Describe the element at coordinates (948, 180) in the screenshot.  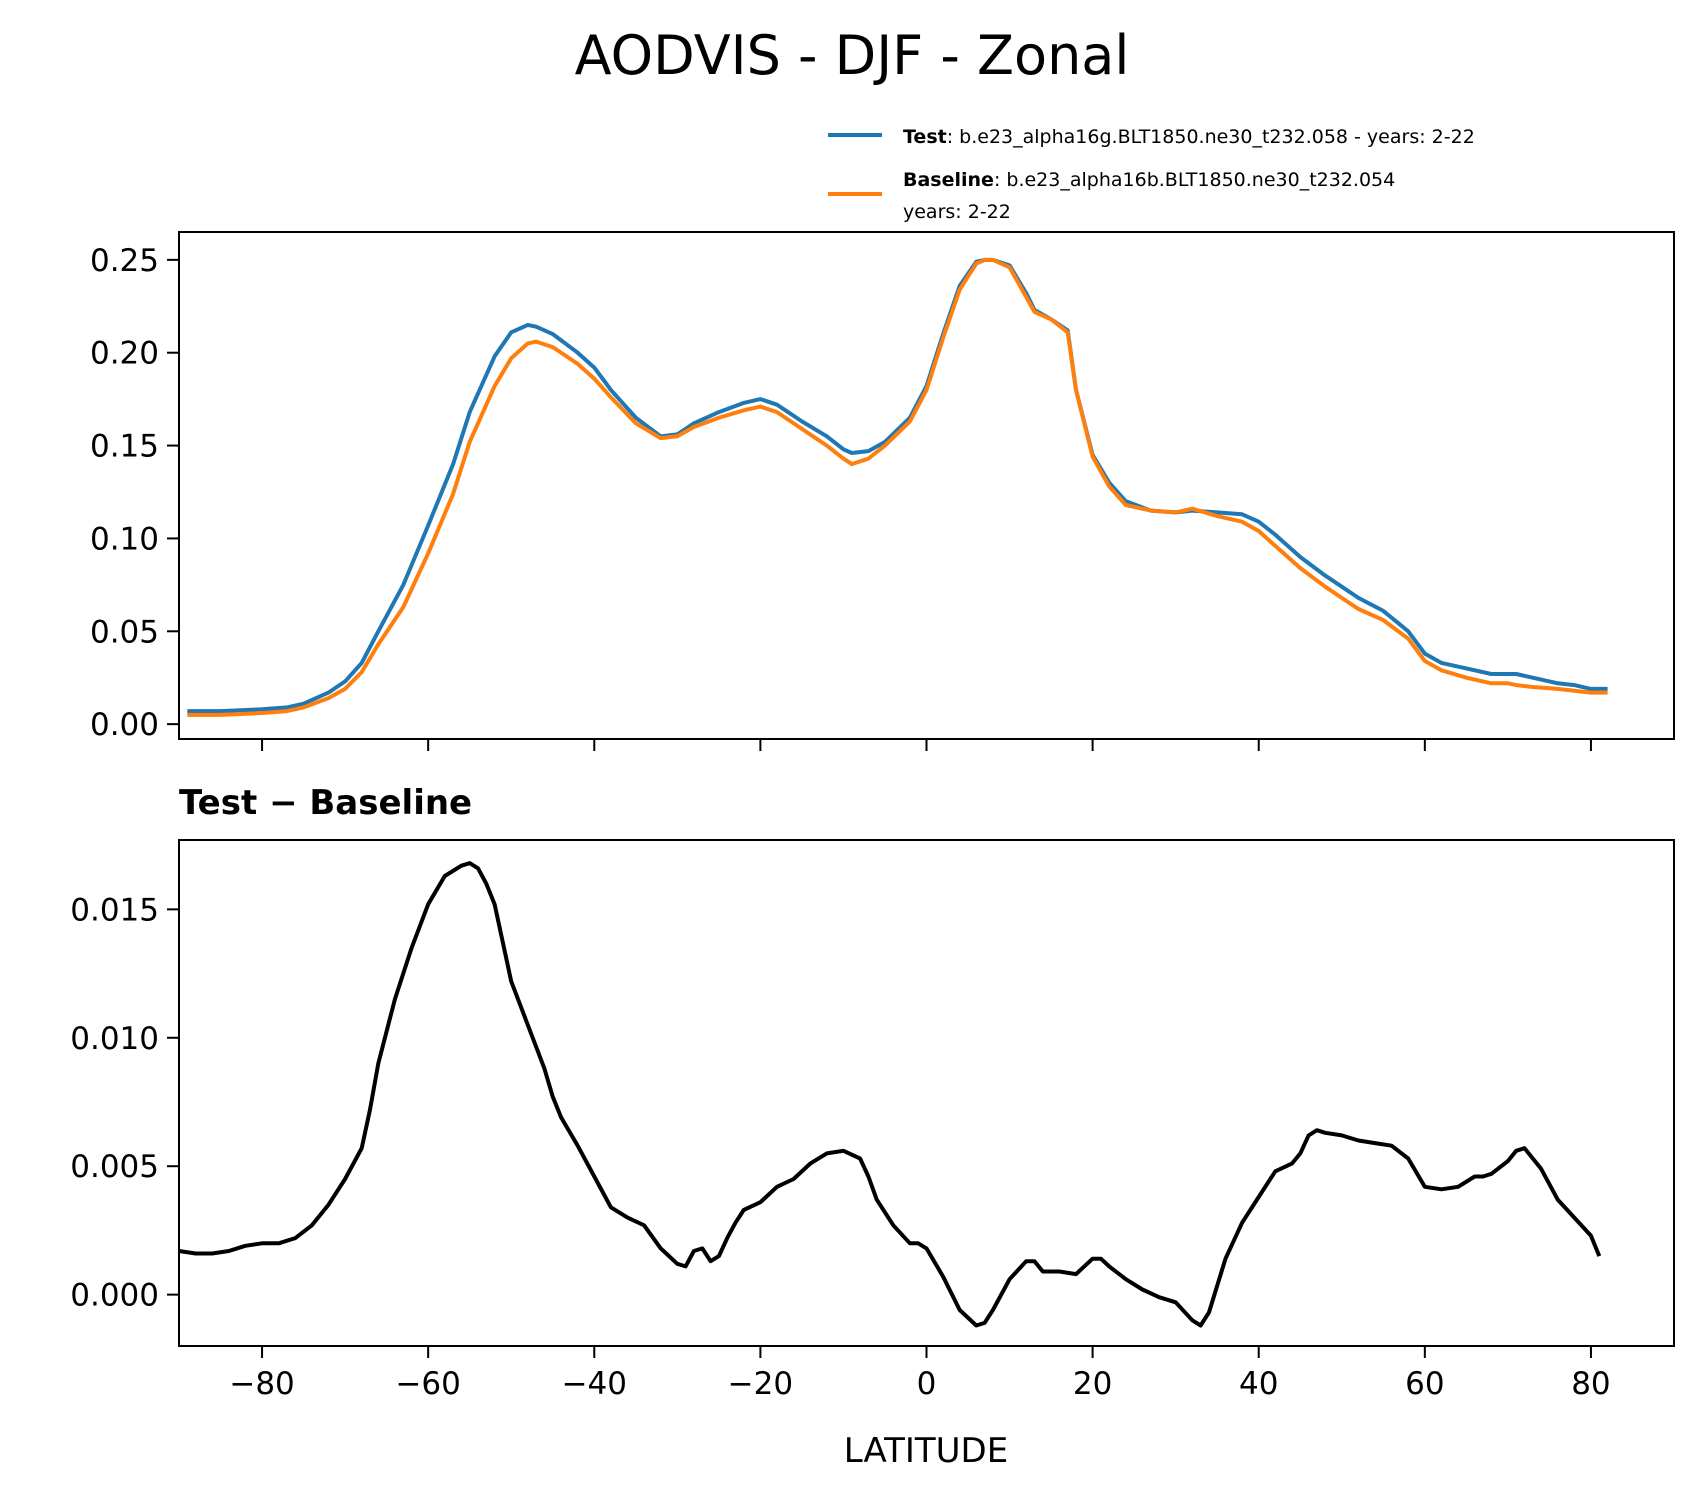
I see `legend-baseline-label: Baseline` at that location.